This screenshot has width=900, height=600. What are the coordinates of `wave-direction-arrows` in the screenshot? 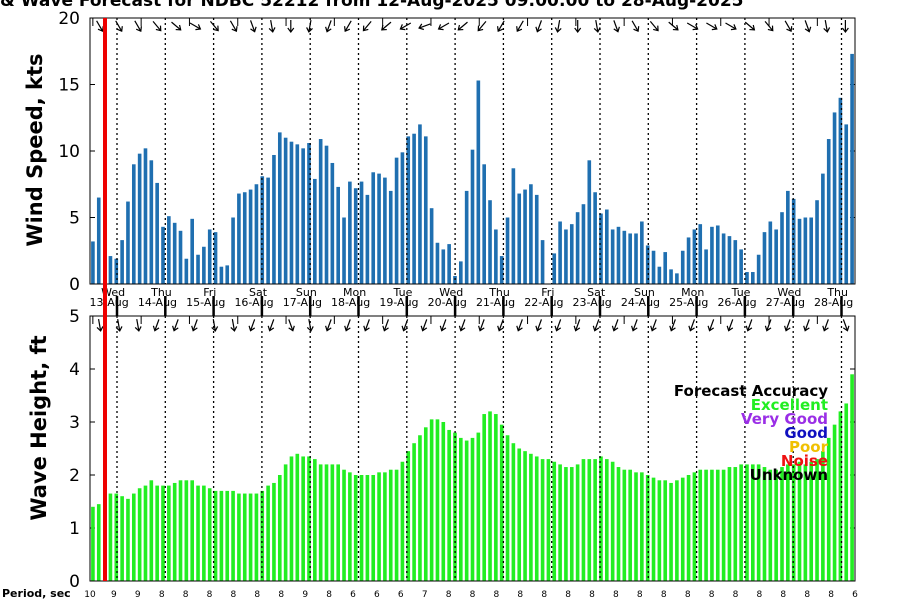 It's located at (473, 325).